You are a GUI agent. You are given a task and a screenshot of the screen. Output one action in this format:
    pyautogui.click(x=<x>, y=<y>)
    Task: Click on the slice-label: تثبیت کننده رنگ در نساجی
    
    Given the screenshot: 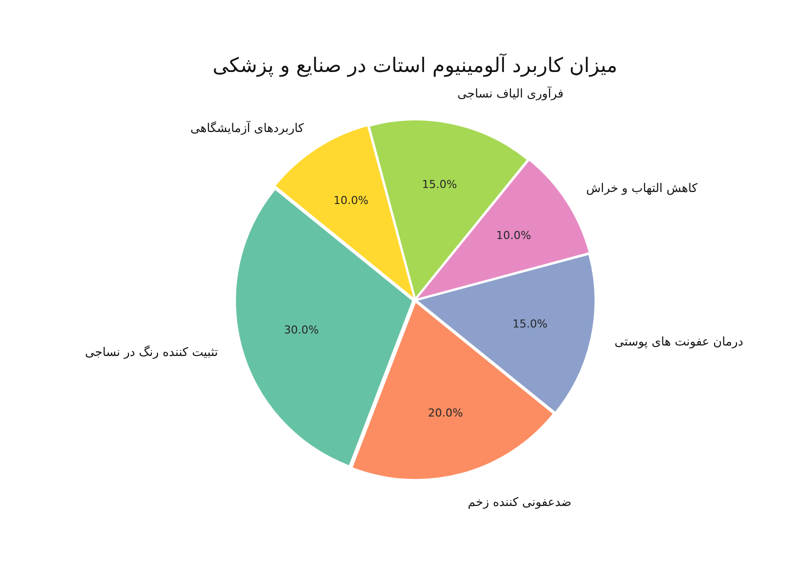 What is the action you would take?
    pyautogui.click(x=151, y=351)
    